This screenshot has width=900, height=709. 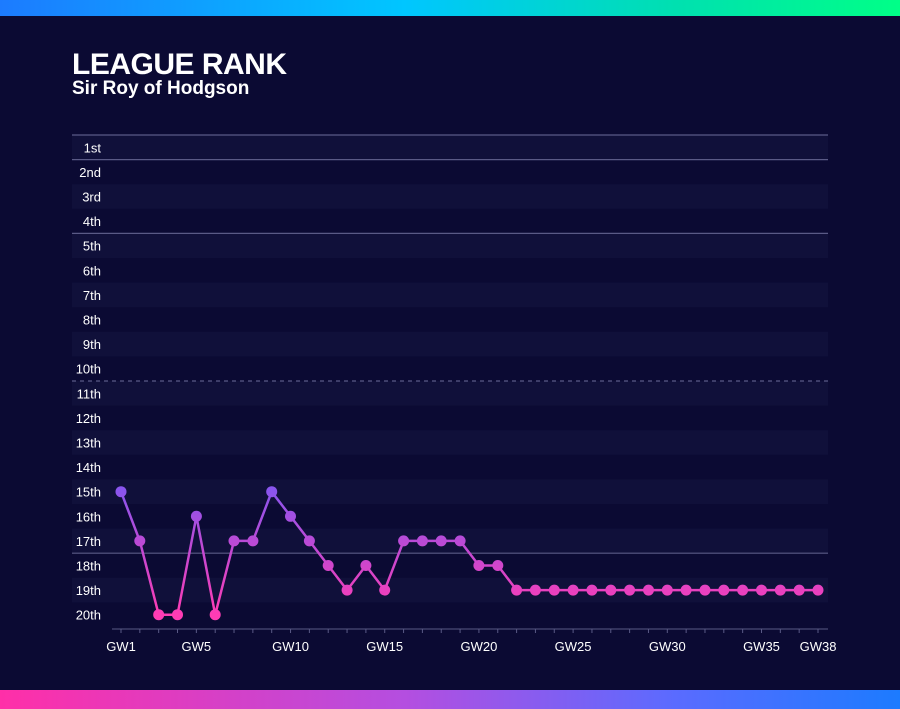 I want to click on y-tick-label: 4th, so click(x=92, y=221).